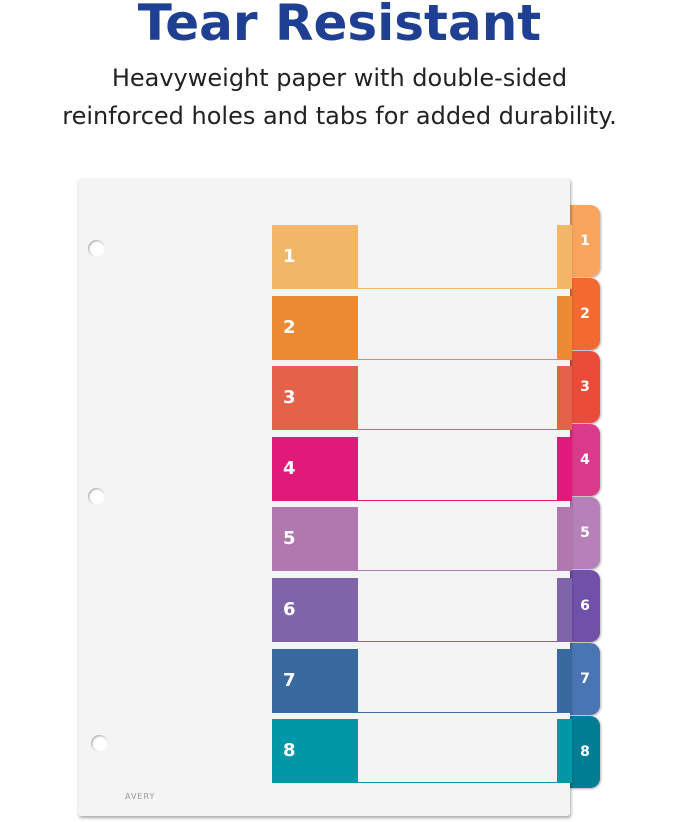  What do you see at coordinates (585, 606) in the screenshot?
I see `divider-tab: 6` at bounding box center [585, 606].